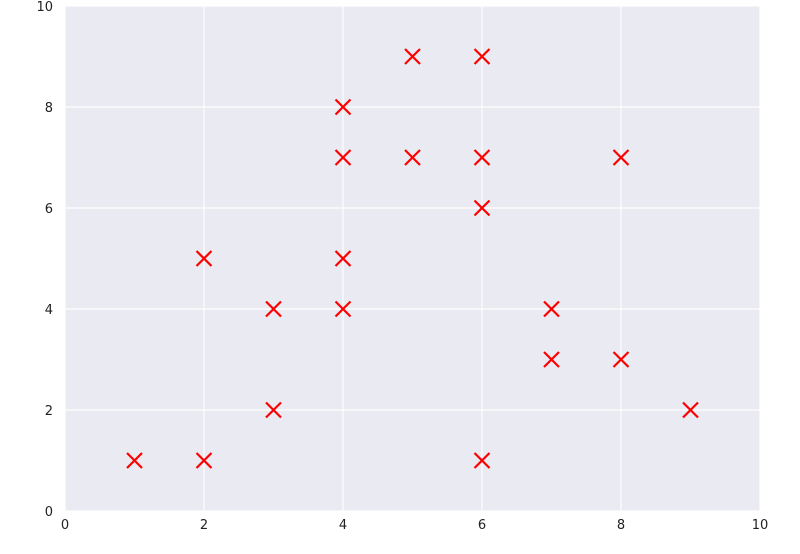 The image size is (800, 554). I want to click on y-tick-label: 4, so click(49, 310).